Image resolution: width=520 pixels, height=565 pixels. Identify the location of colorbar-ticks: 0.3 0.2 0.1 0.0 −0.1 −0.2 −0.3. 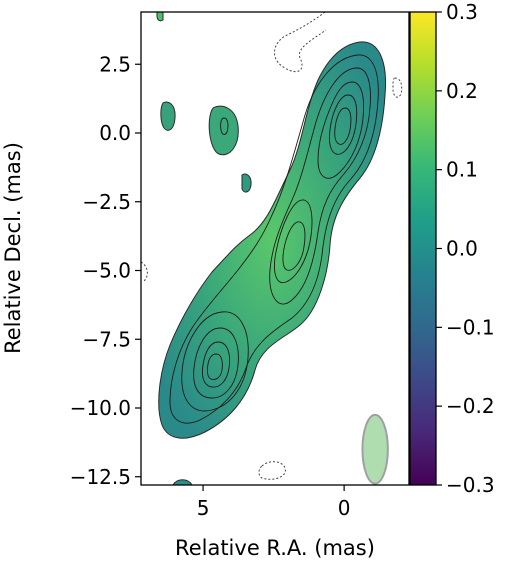
(465, 248).